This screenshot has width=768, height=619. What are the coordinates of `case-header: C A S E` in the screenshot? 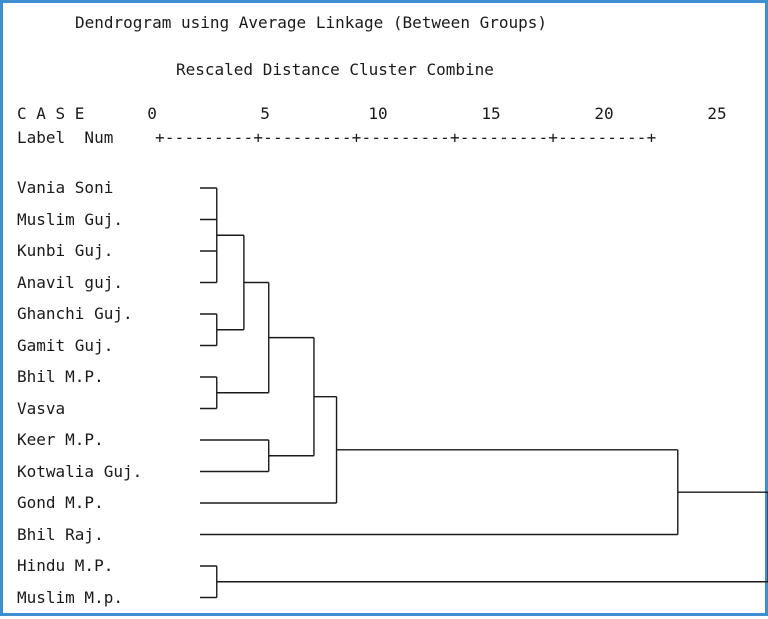 It's located at (51, 113).